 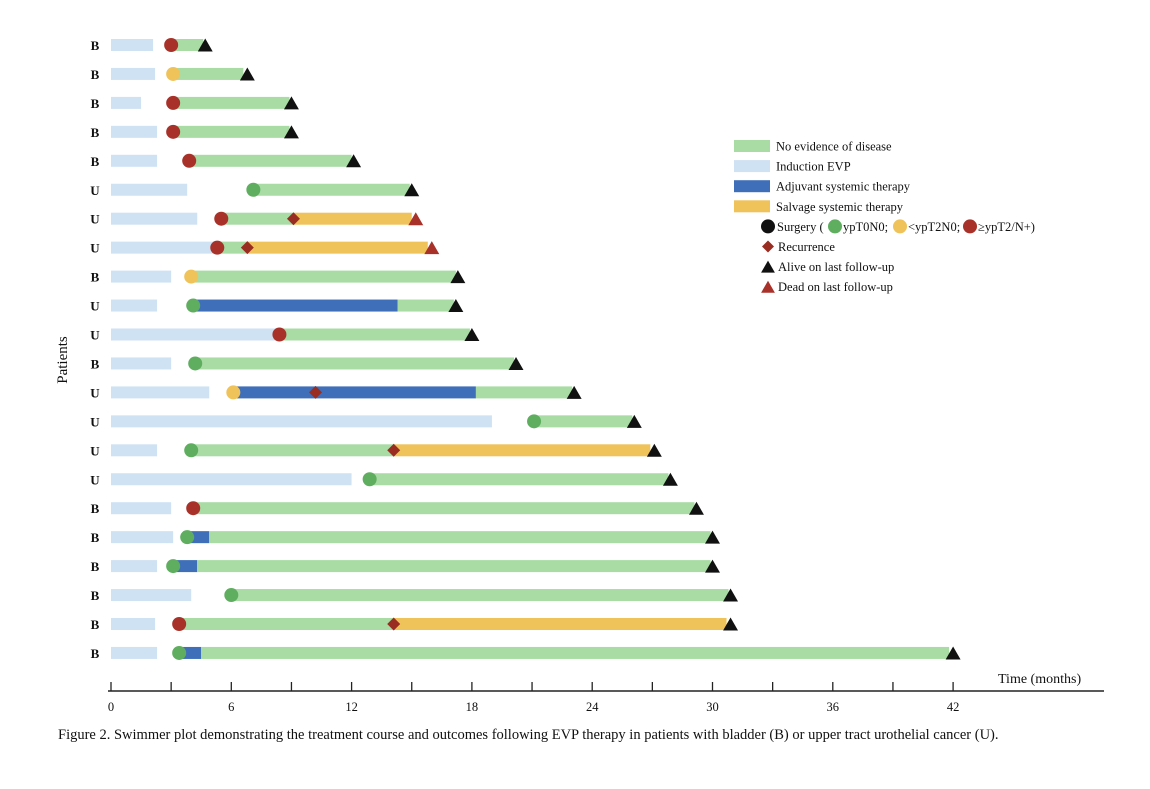 What do you see at coordinates (606, 698) in the screenshot?
I see `x-axis: 0 6 12 18 24 30 36 42` at bounding box center [606, 698].